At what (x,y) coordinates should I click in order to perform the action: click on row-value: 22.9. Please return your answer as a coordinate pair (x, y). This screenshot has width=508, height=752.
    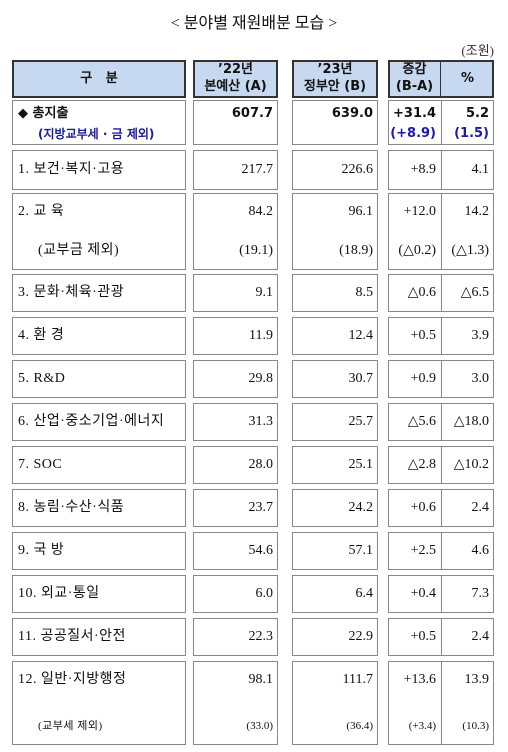
    Looking at the image, I should click on (361, 636).